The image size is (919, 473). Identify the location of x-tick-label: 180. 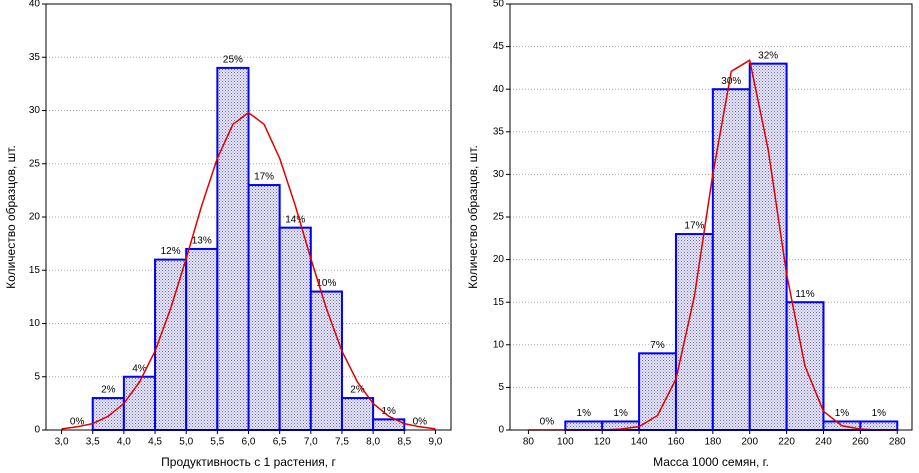
(713, 442).